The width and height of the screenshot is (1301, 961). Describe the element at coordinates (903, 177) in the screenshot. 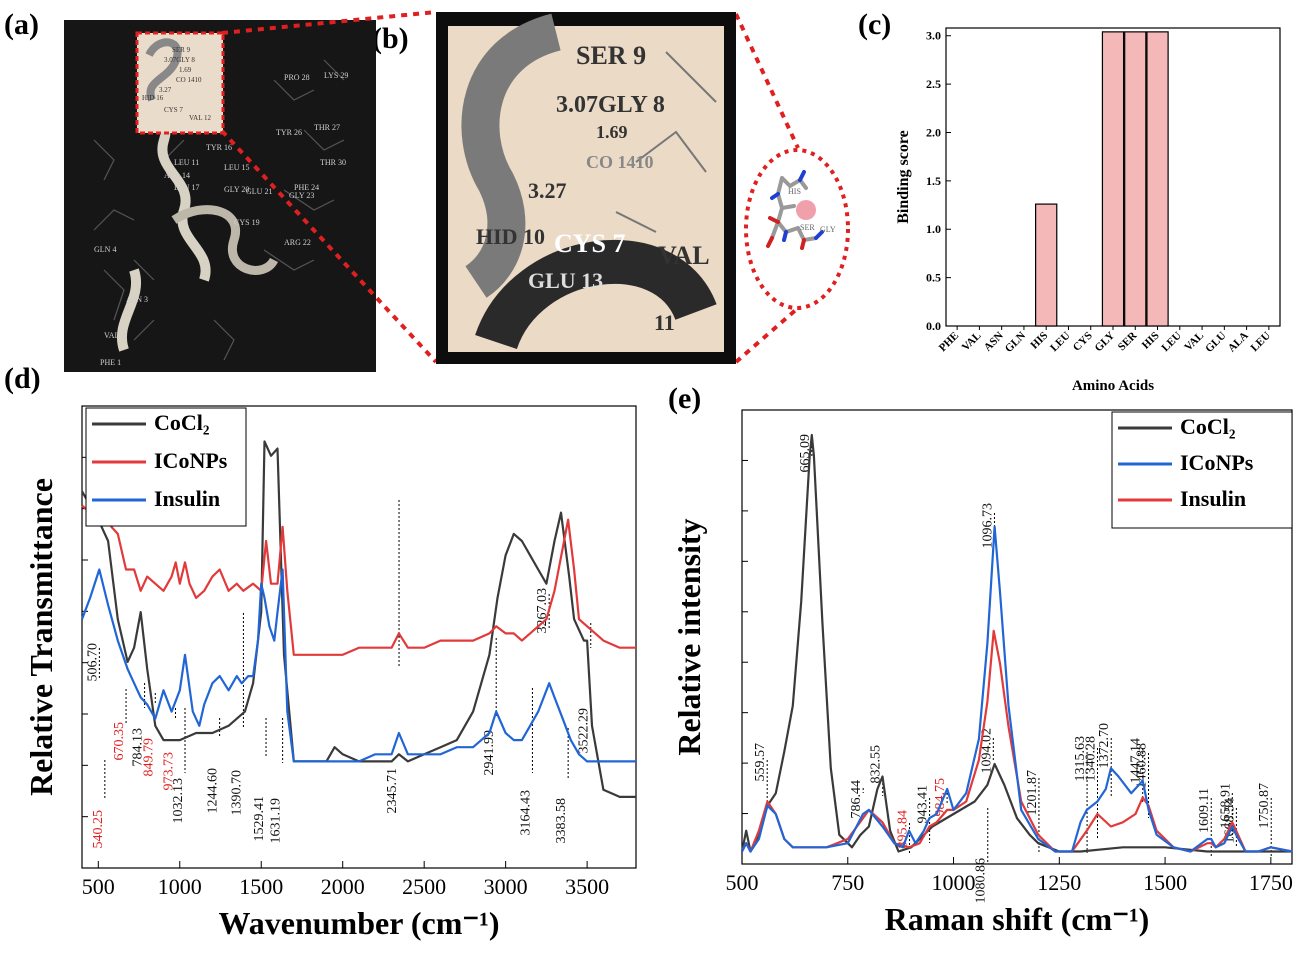

I see `y-axis-label: Binding score` at that location.